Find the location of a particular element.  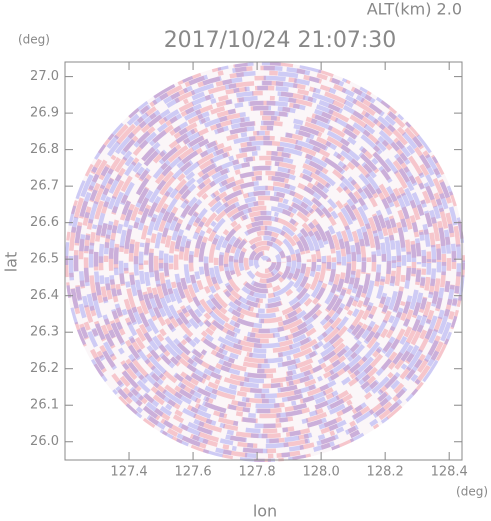

altitude-label: ALT(km) 2.0 is located at coordinates (414, 9).